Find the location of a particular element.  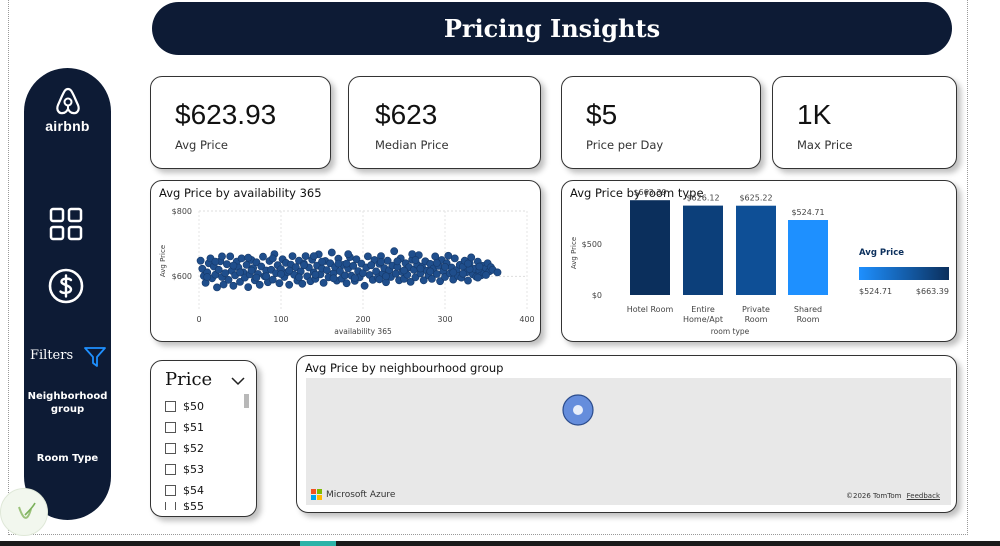

slicer-scrollbar is located at coordinates (246, 401).